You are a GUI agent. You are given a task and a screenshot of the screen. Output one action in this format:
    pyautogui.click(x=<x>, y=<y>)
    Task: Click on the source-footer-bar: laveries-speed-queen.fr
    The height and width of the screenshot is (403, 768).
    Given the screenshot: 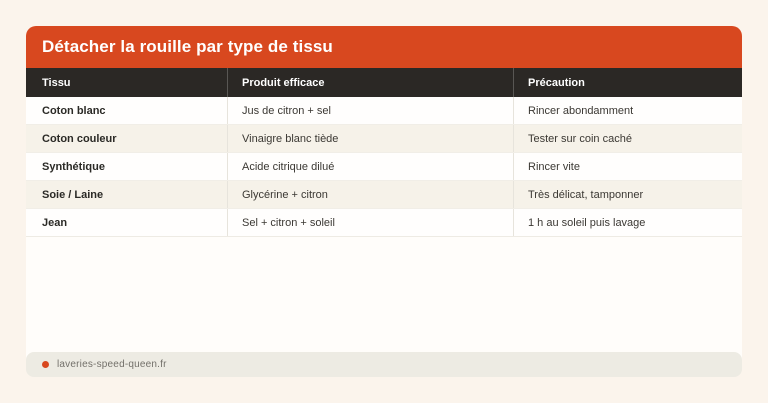 What is the action you would take?
    pyautogui.click(x=384, y=364)
    